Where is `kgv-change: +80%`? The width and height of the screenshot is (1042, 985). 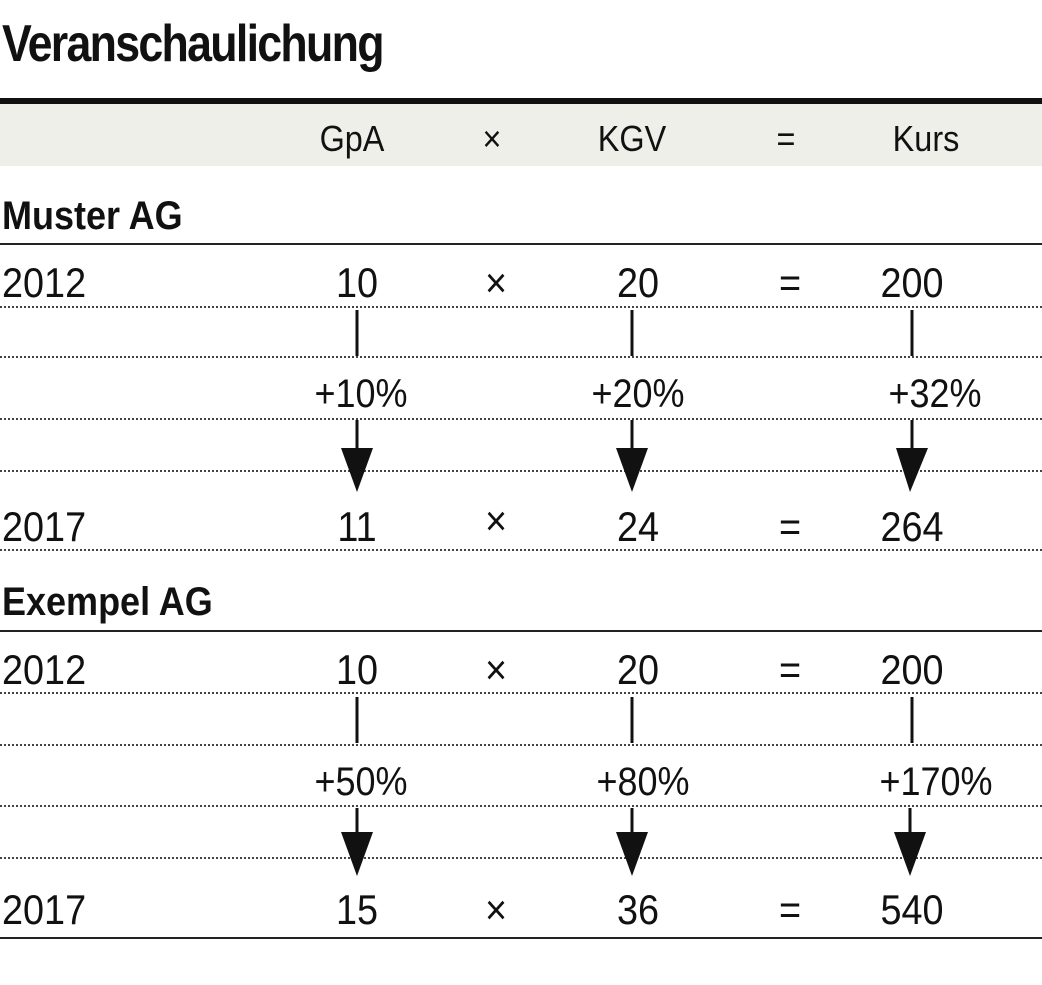 kgv-change: +80% is located at coordinates (643, 782).